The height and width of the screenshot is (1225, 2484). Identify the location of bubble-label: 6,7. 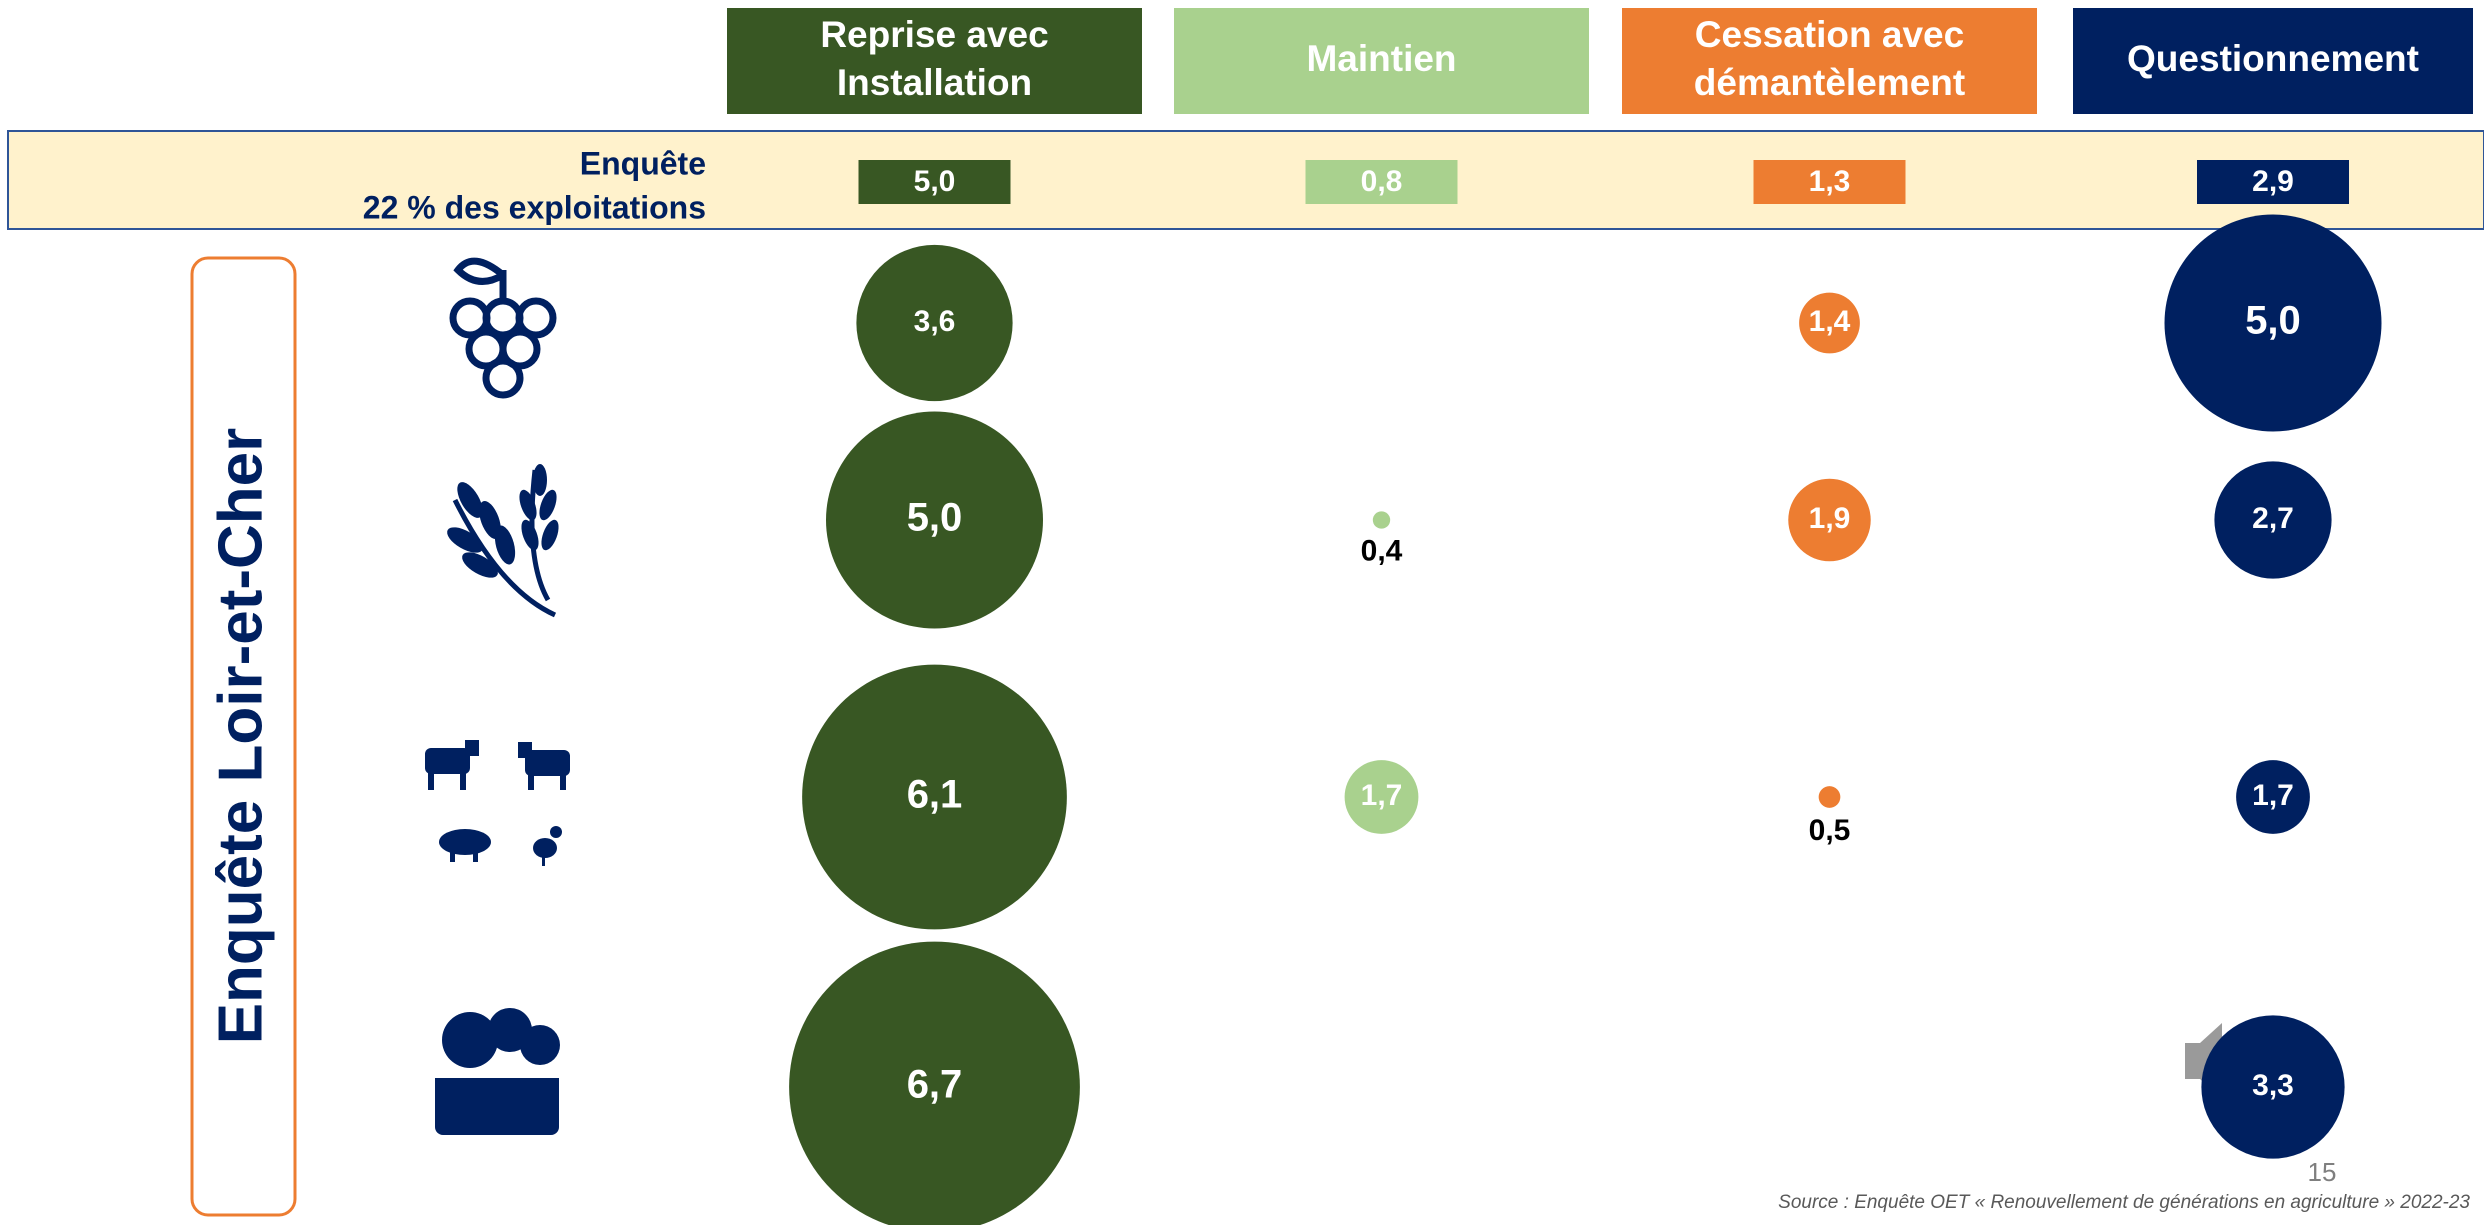
(935, 1085).